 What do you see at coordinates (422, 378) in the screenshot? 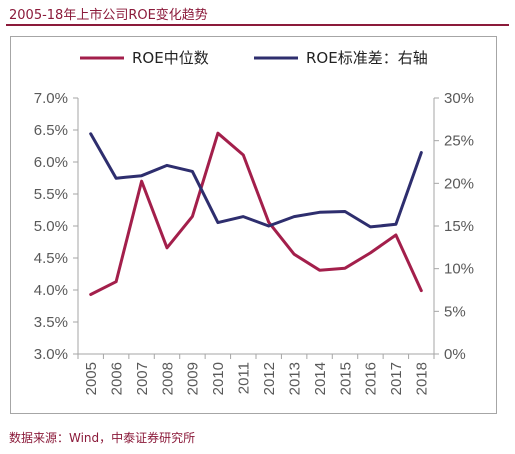
I see `x-tick-label: 2018` at bounding box center [422, 378].